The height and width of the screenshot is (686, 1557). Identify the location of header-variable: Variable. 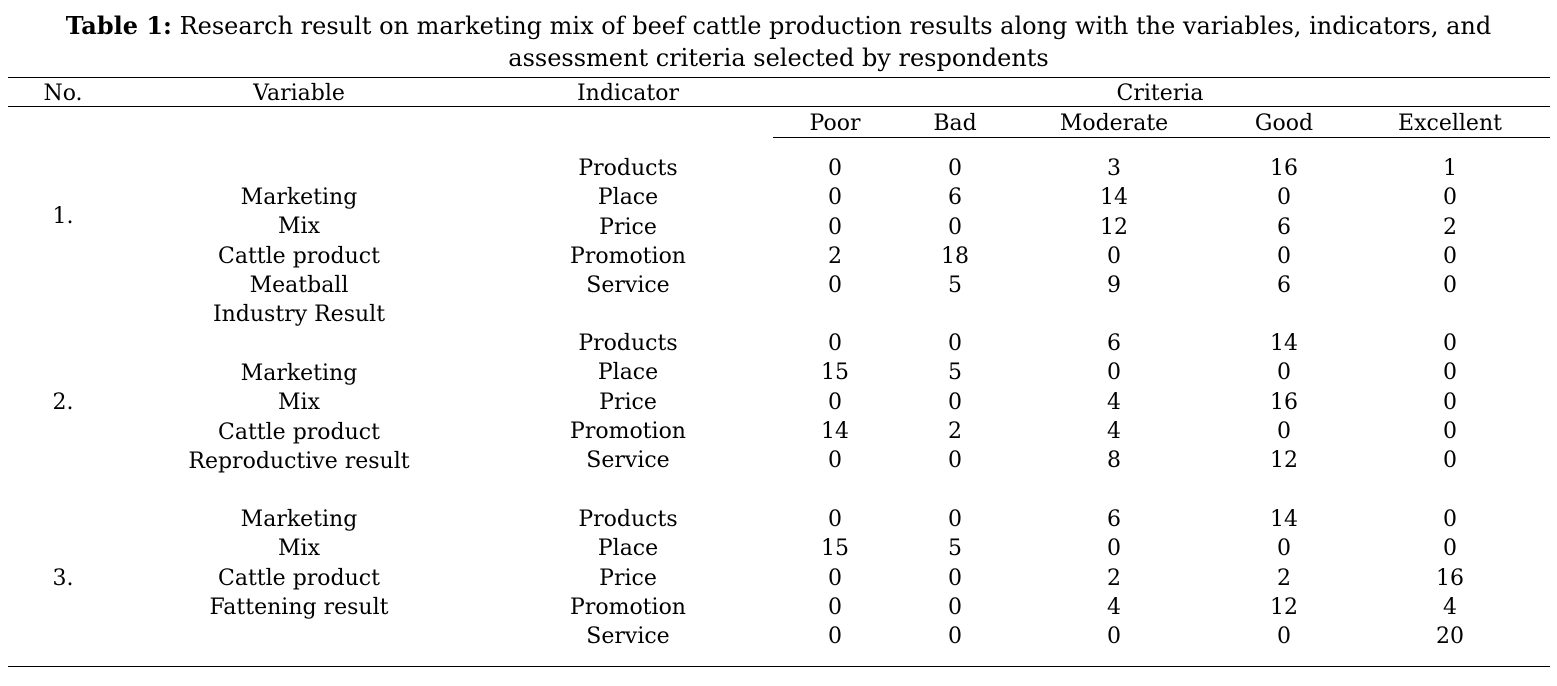
(299, 93).